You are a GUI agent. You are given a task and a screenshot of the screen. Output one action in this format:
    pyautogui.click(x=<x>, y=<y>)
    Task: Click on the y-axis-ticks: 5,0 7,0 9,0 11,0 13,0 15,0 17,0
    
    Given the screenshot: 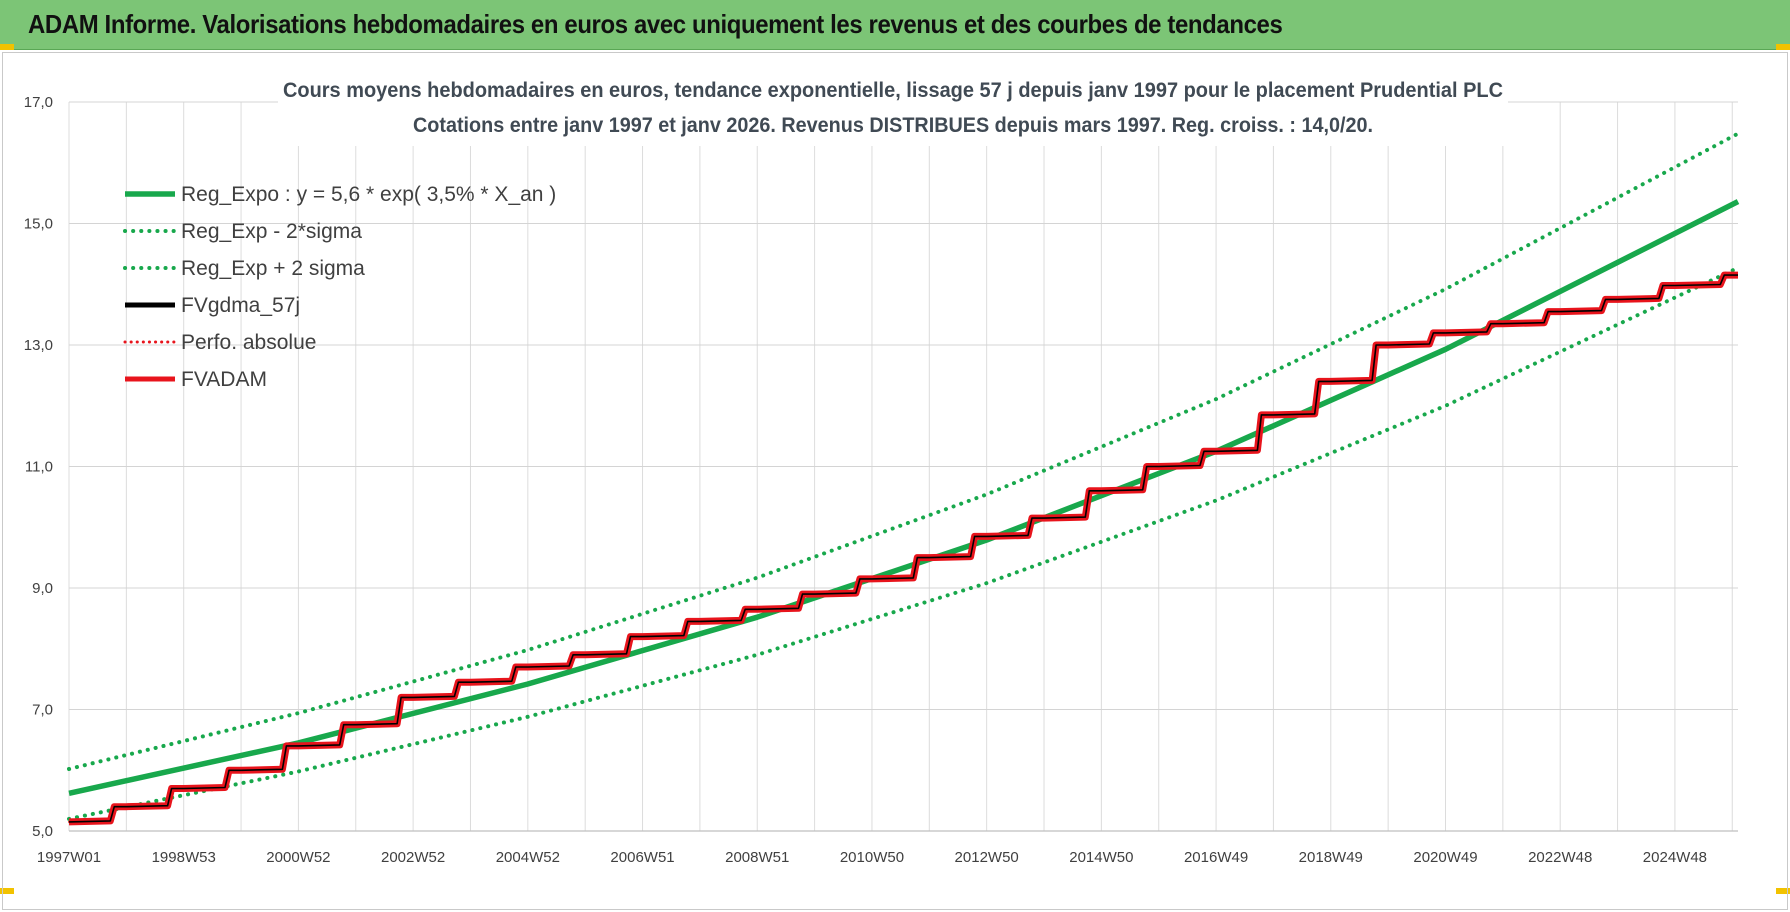 What is the action you would take?
    pyautogui.click(x=38, y=467)
    